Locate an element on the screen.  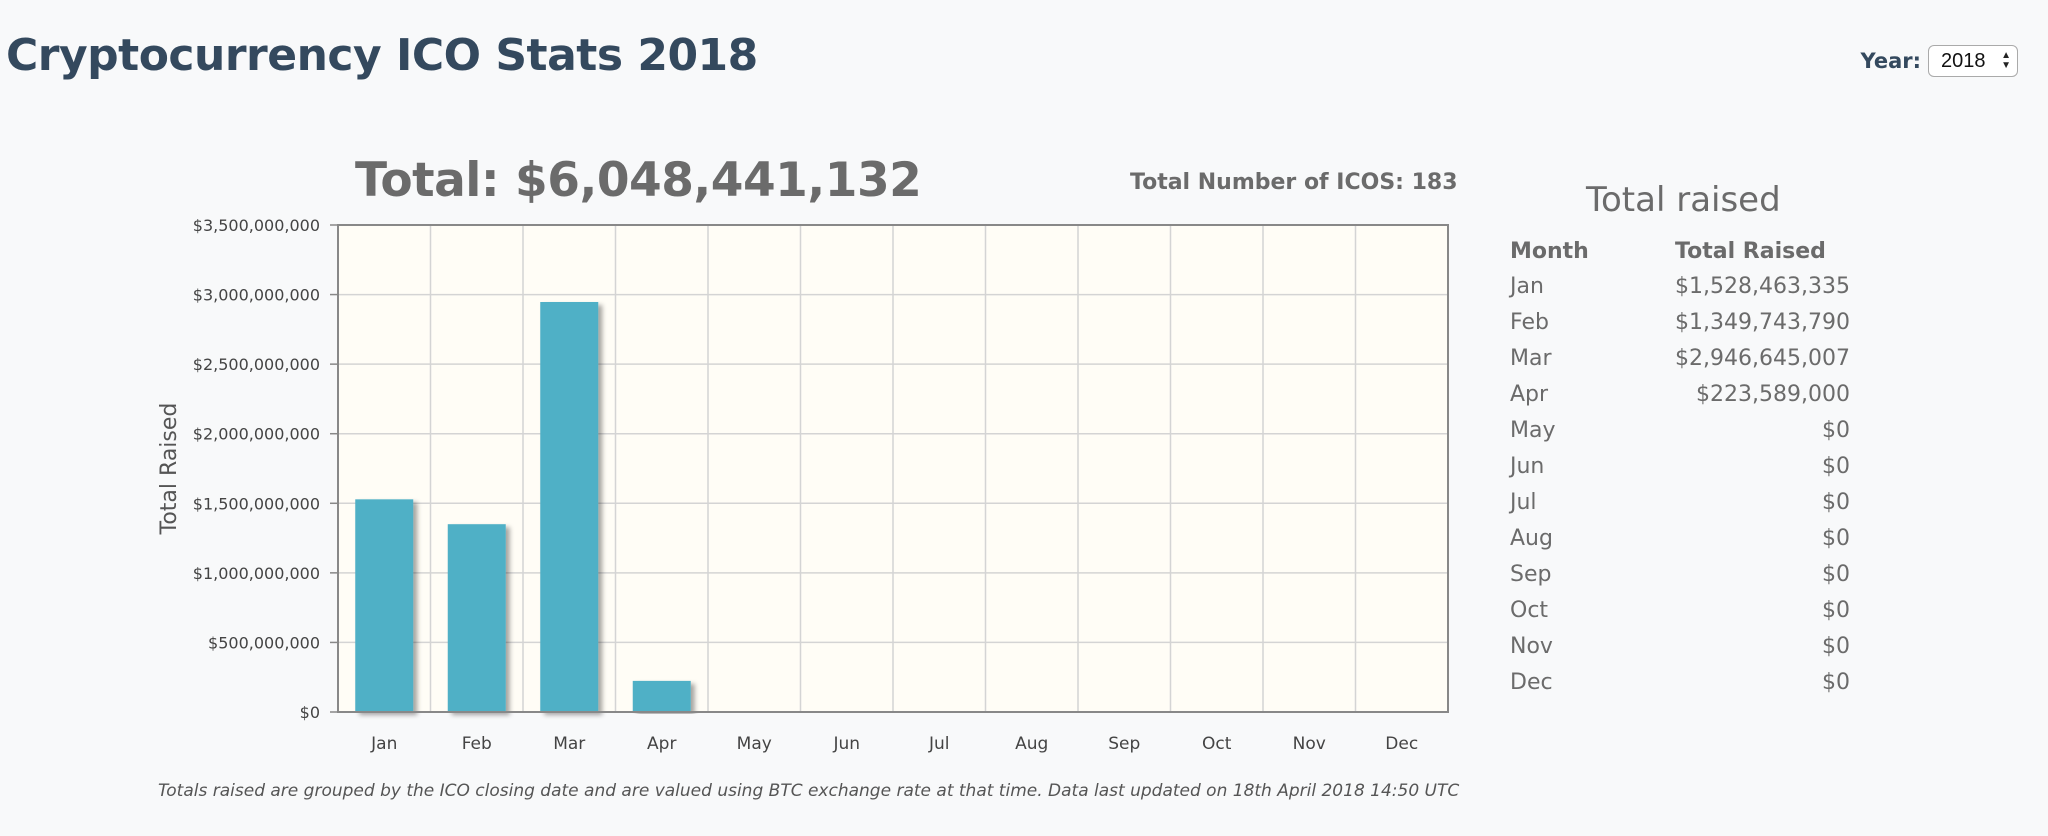
bar-mar is located at coordinates (569, 506).